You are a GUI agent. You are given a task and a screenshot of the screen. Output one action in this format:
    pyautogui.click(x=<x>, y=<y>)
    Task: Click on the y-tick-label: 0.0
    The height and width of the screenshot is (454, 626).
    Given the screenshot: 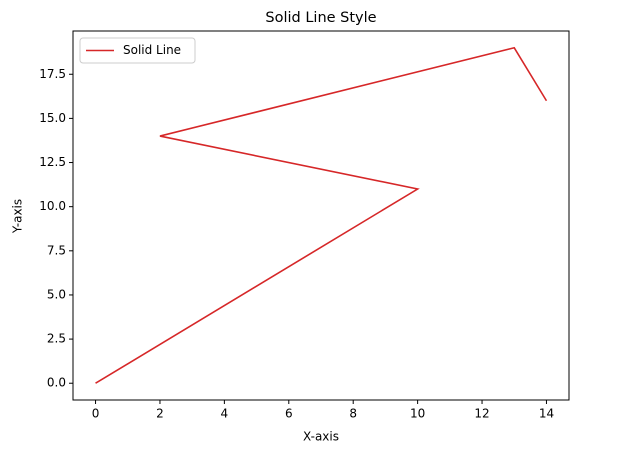 What is the action you would take?
    pyautogui.click(x=56, y=383)
    